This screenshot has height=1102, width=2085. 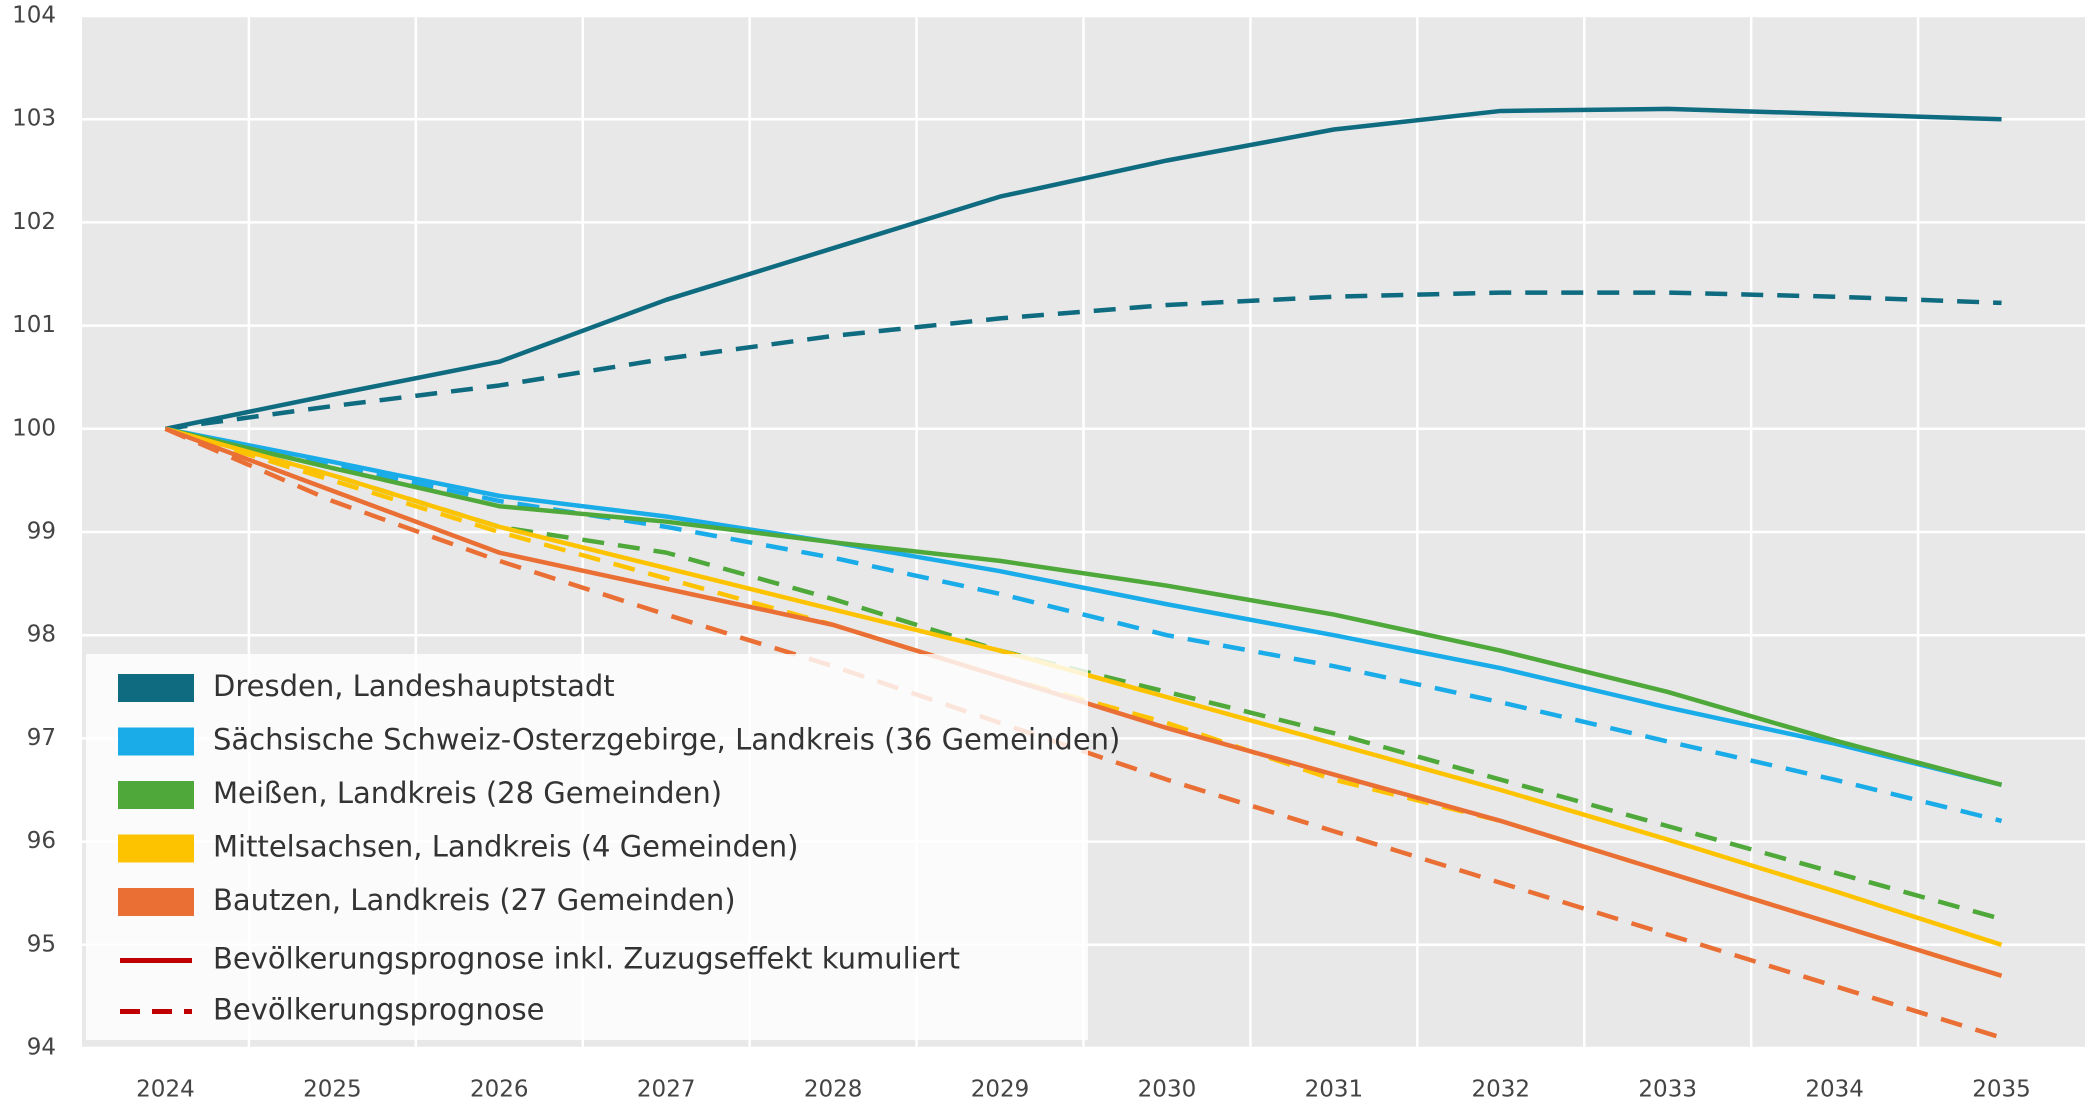 I want to click on y-tick-label: 101, so click(x=34, y=325).